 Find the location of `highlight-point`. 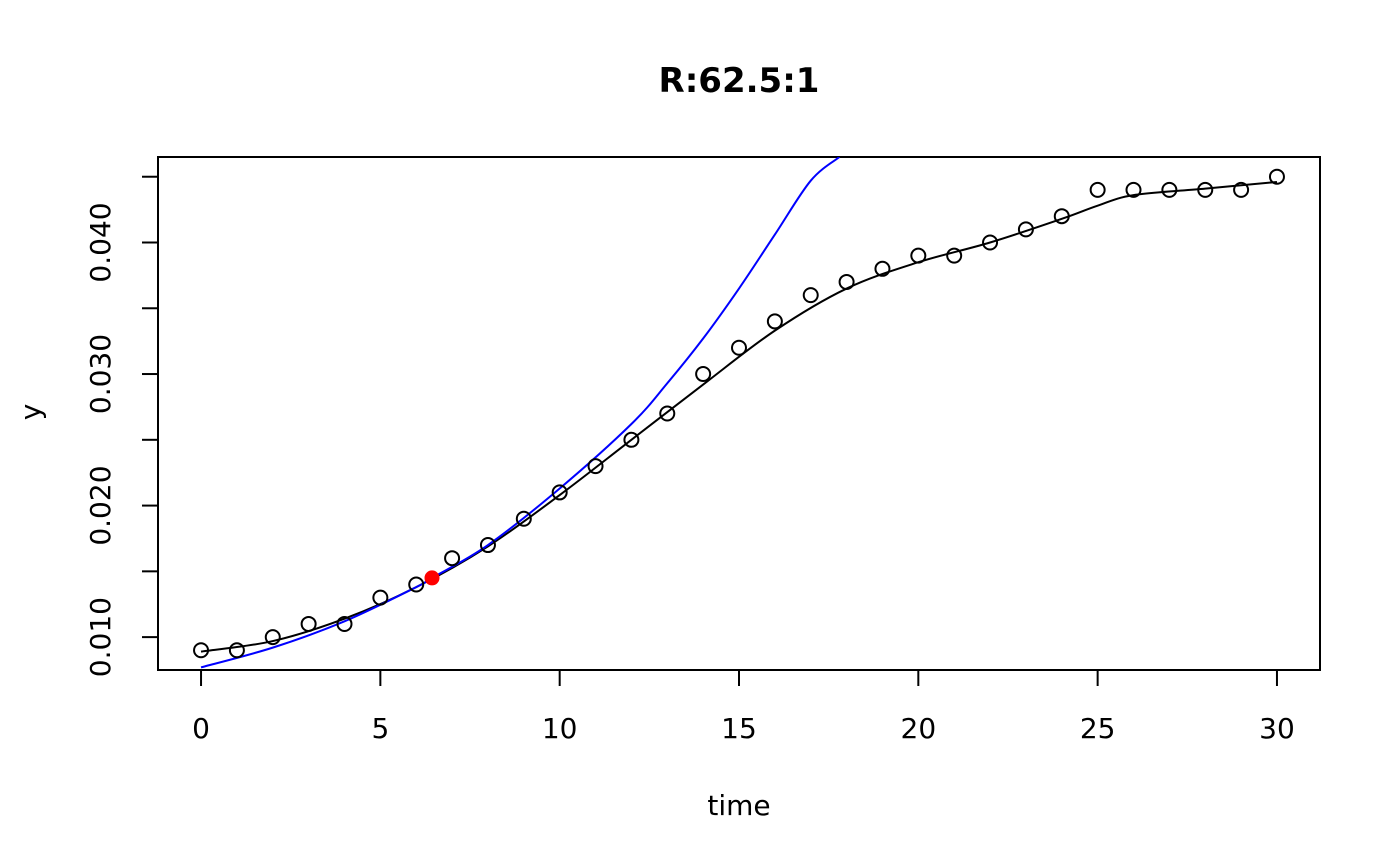

highlight-point is located at coordinates (432, 578).